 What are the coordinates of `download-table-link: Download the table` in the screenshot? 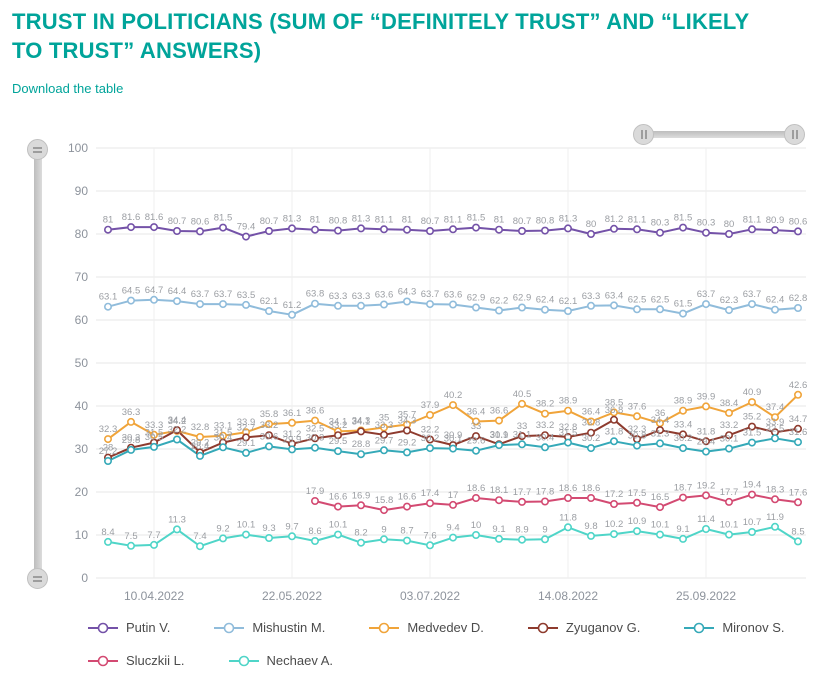 It's located at (68, 88).